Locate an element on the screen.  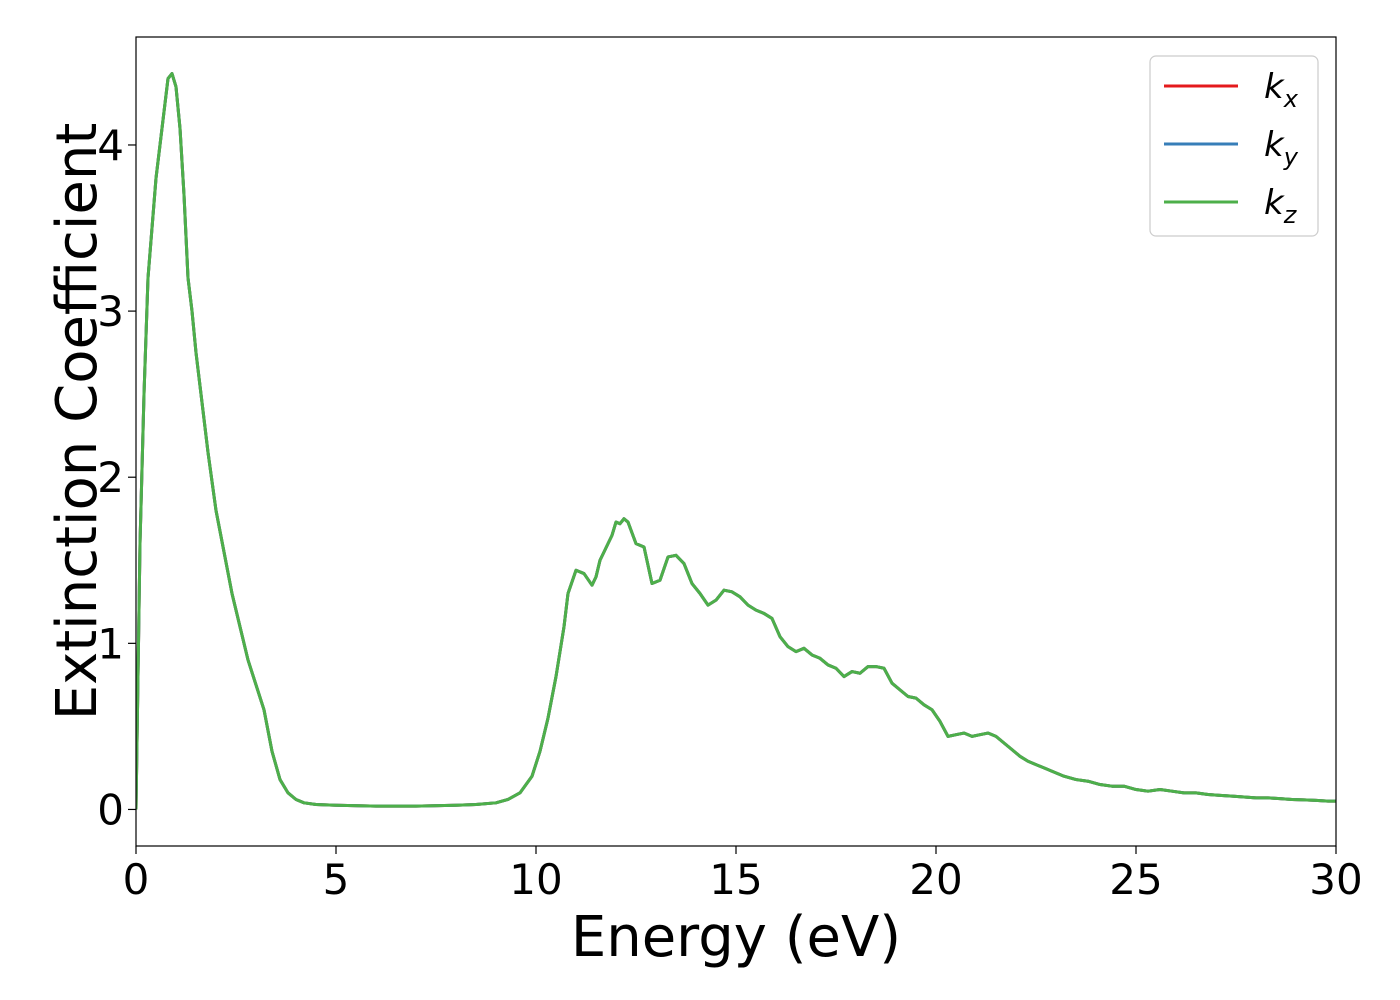
legend-label-x: kx is located at coordinates (1281, 90).